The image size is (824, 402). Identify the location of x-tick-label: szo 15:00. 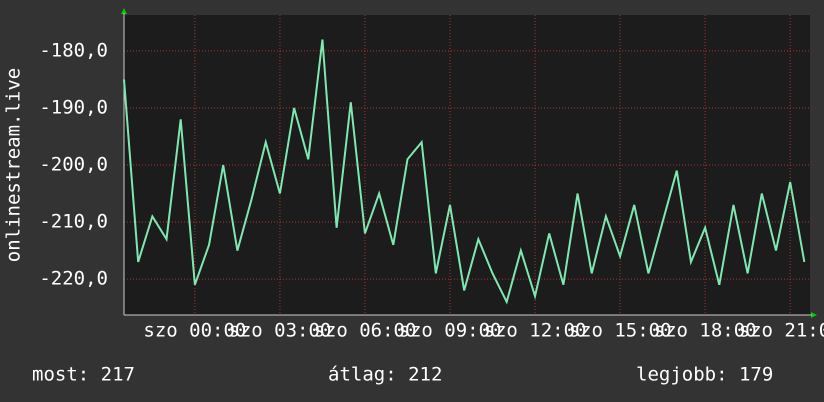
(620, 331).